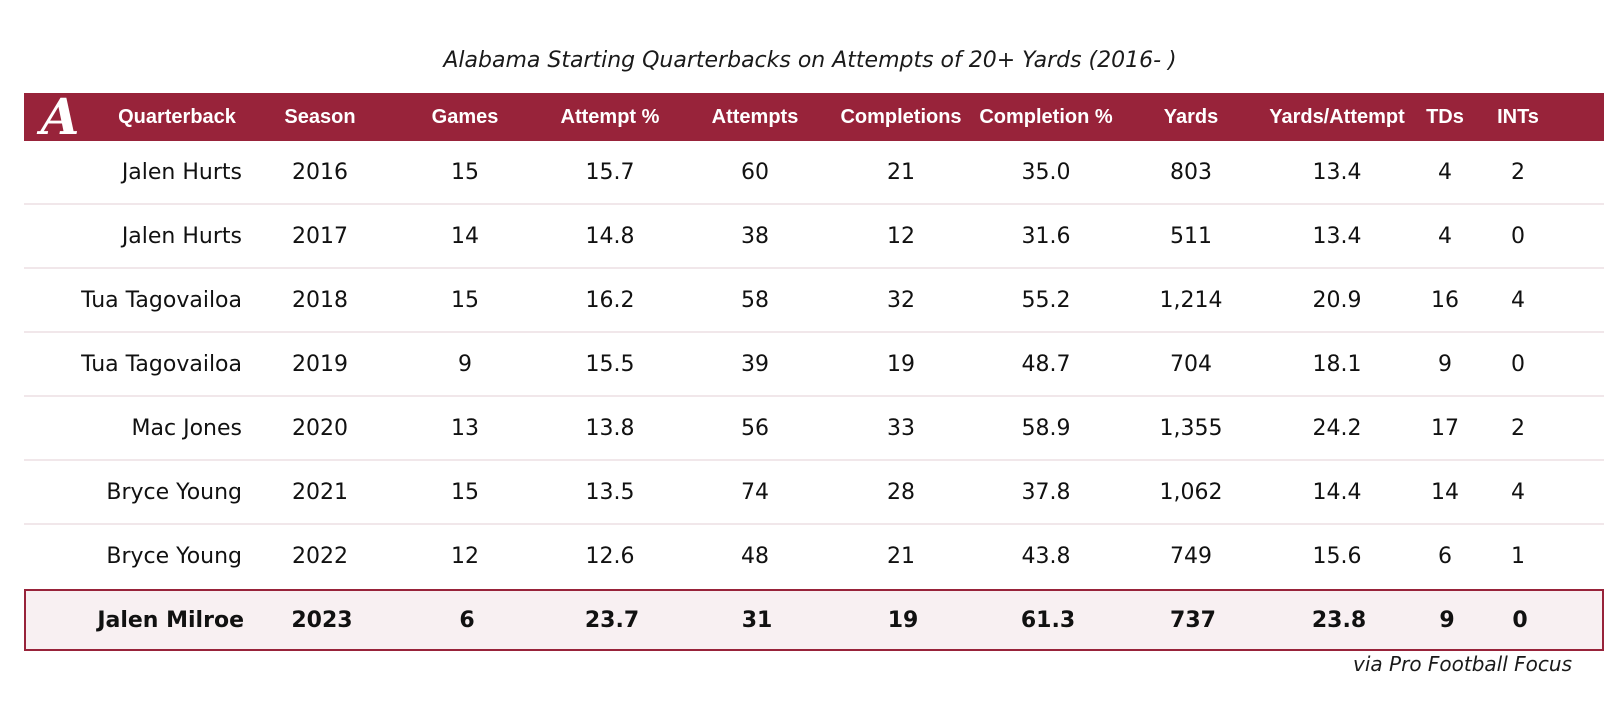 This screenshot has width=1620, height=720. I want to click on header-attempt: Attempt %, so click(610, 116).